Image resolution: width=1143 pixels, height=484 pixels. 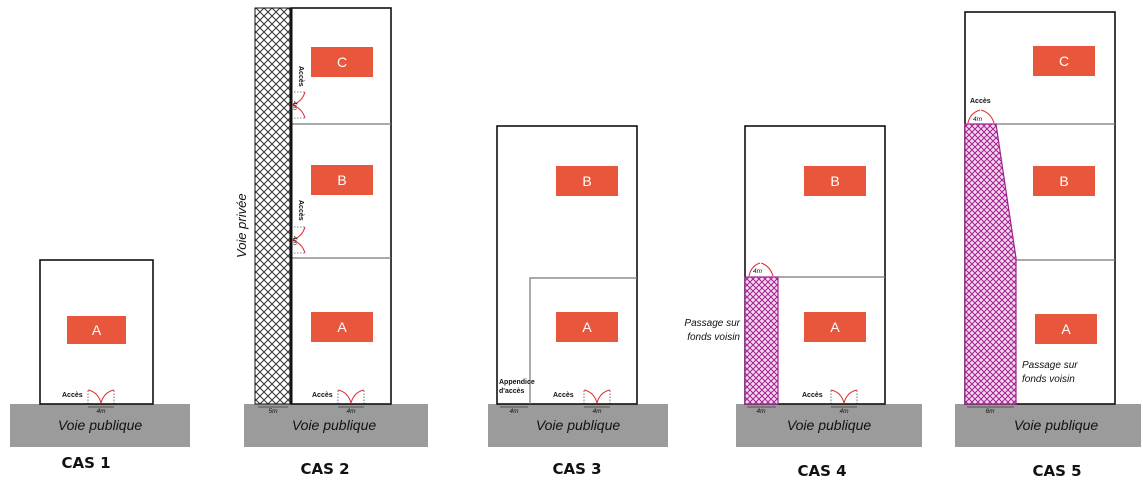 I want to click on case-label: CAS 2, so click(x=324, y=469).